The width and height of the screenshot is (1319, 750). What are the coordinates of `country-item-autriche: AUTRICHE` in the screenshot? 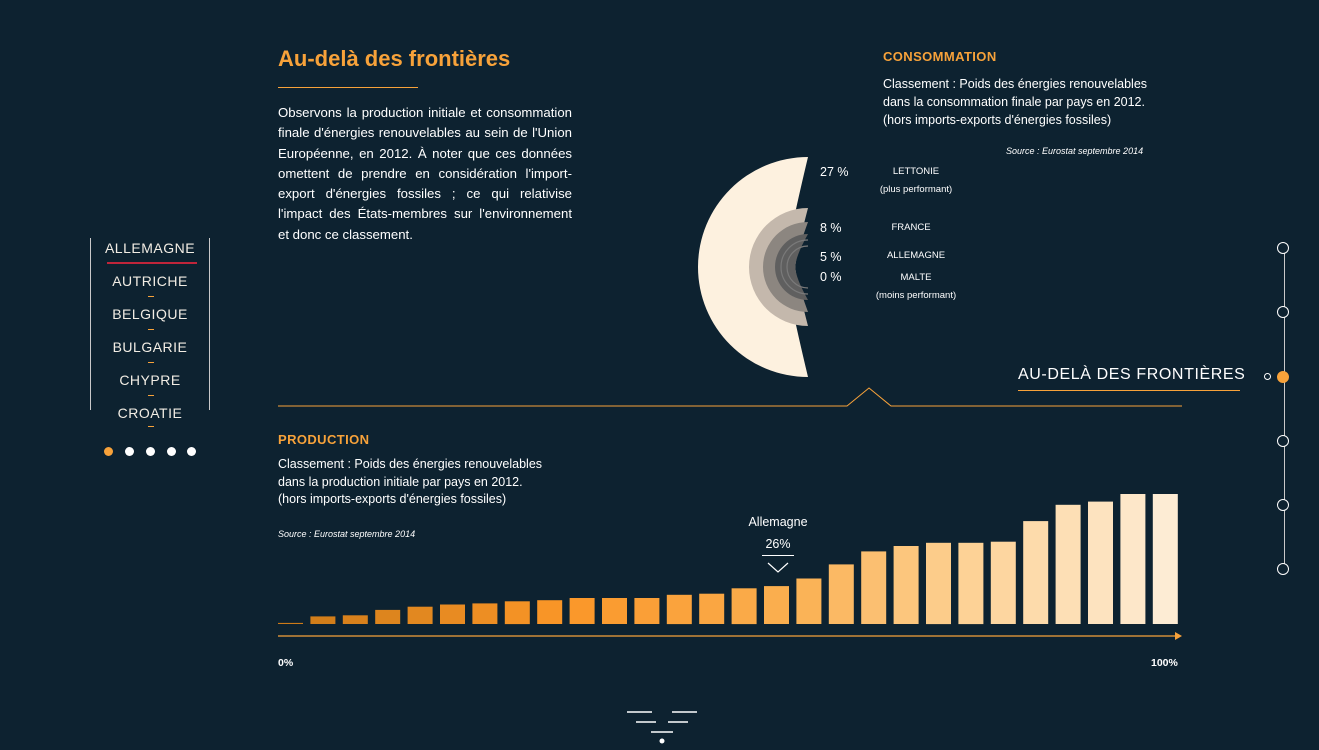 It's located at (150, 281).